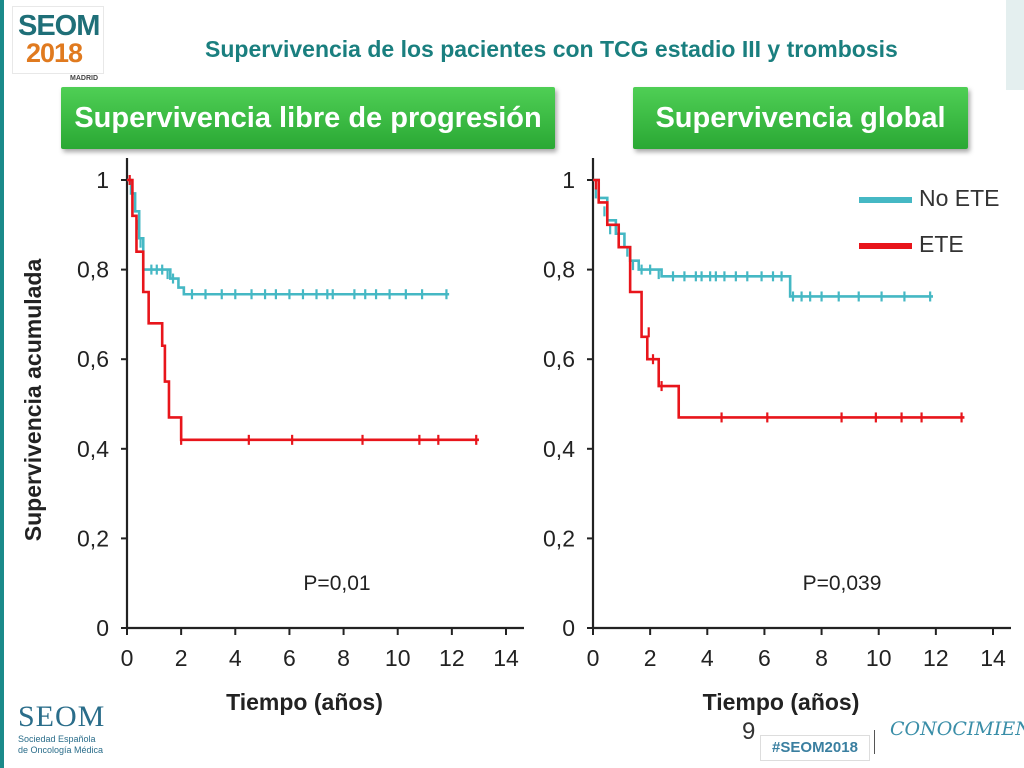 This screenshot has height=768, width=1024. I want to click on legend: No ETE ETE, so click(929, 221).